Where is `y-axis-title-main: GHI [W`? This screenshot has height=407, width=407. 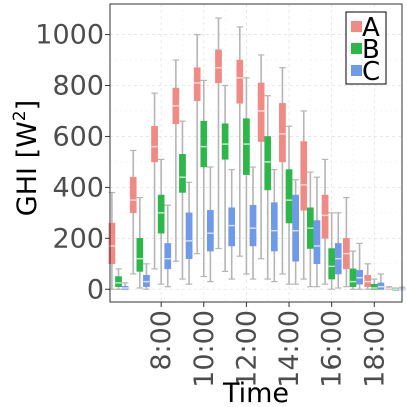
y-axis-title-main: GHI [W is located at coordinates (27, 168).